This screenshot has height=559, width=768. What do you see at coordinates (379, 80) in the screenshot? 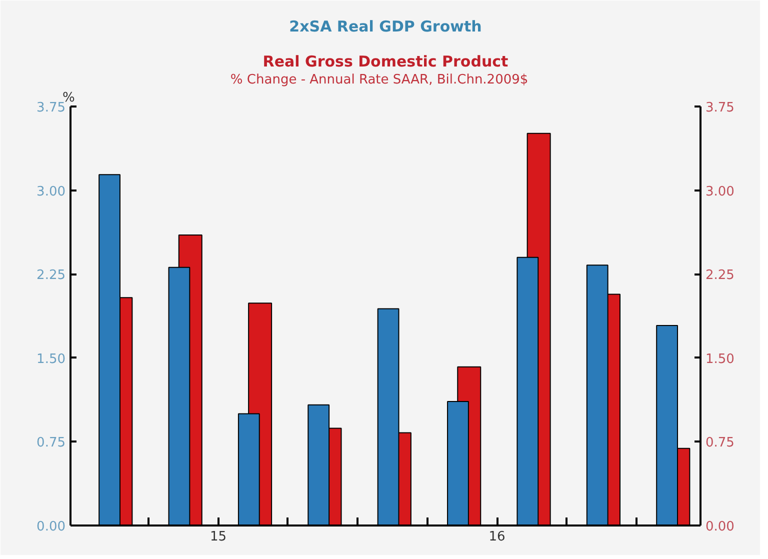
I see `text: % Change - Annual Rate SAAR, Bil.Chn.2009$` at bounding box center [379, 80].